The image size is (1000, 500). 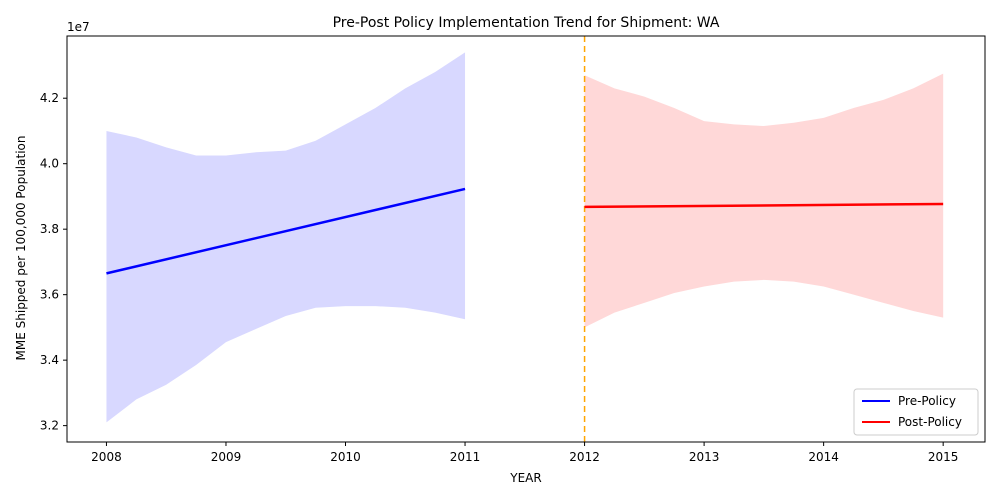 What do you see at coordinates (916, 412) in the screenshot?
I see `legend: Pre-Policy Post-Policy` at bounding box center [916, 412].